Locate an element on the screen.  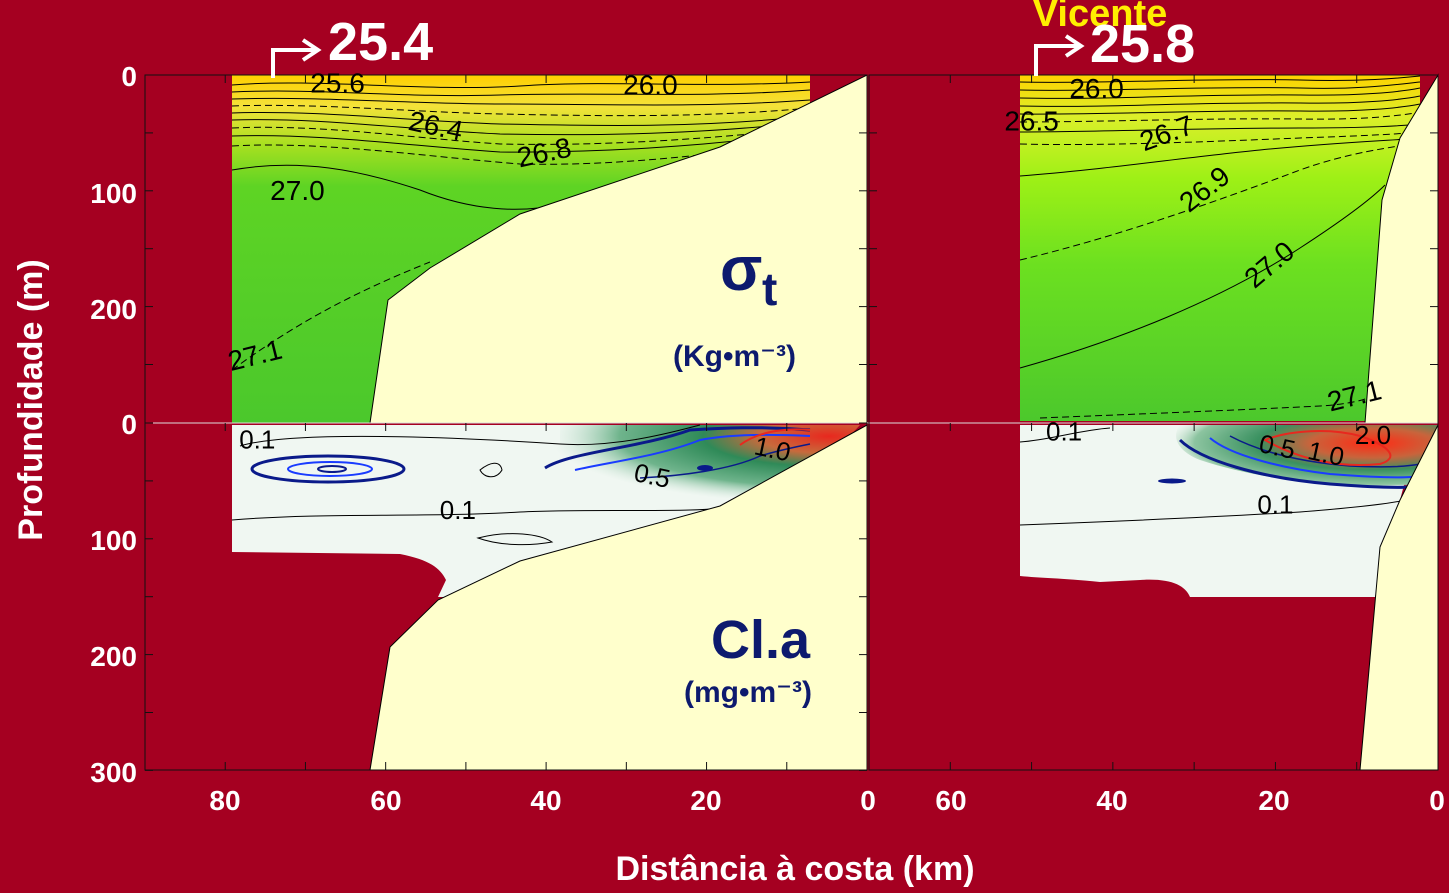
contour-label: 26.5 is located at coordinates (1031, 121).